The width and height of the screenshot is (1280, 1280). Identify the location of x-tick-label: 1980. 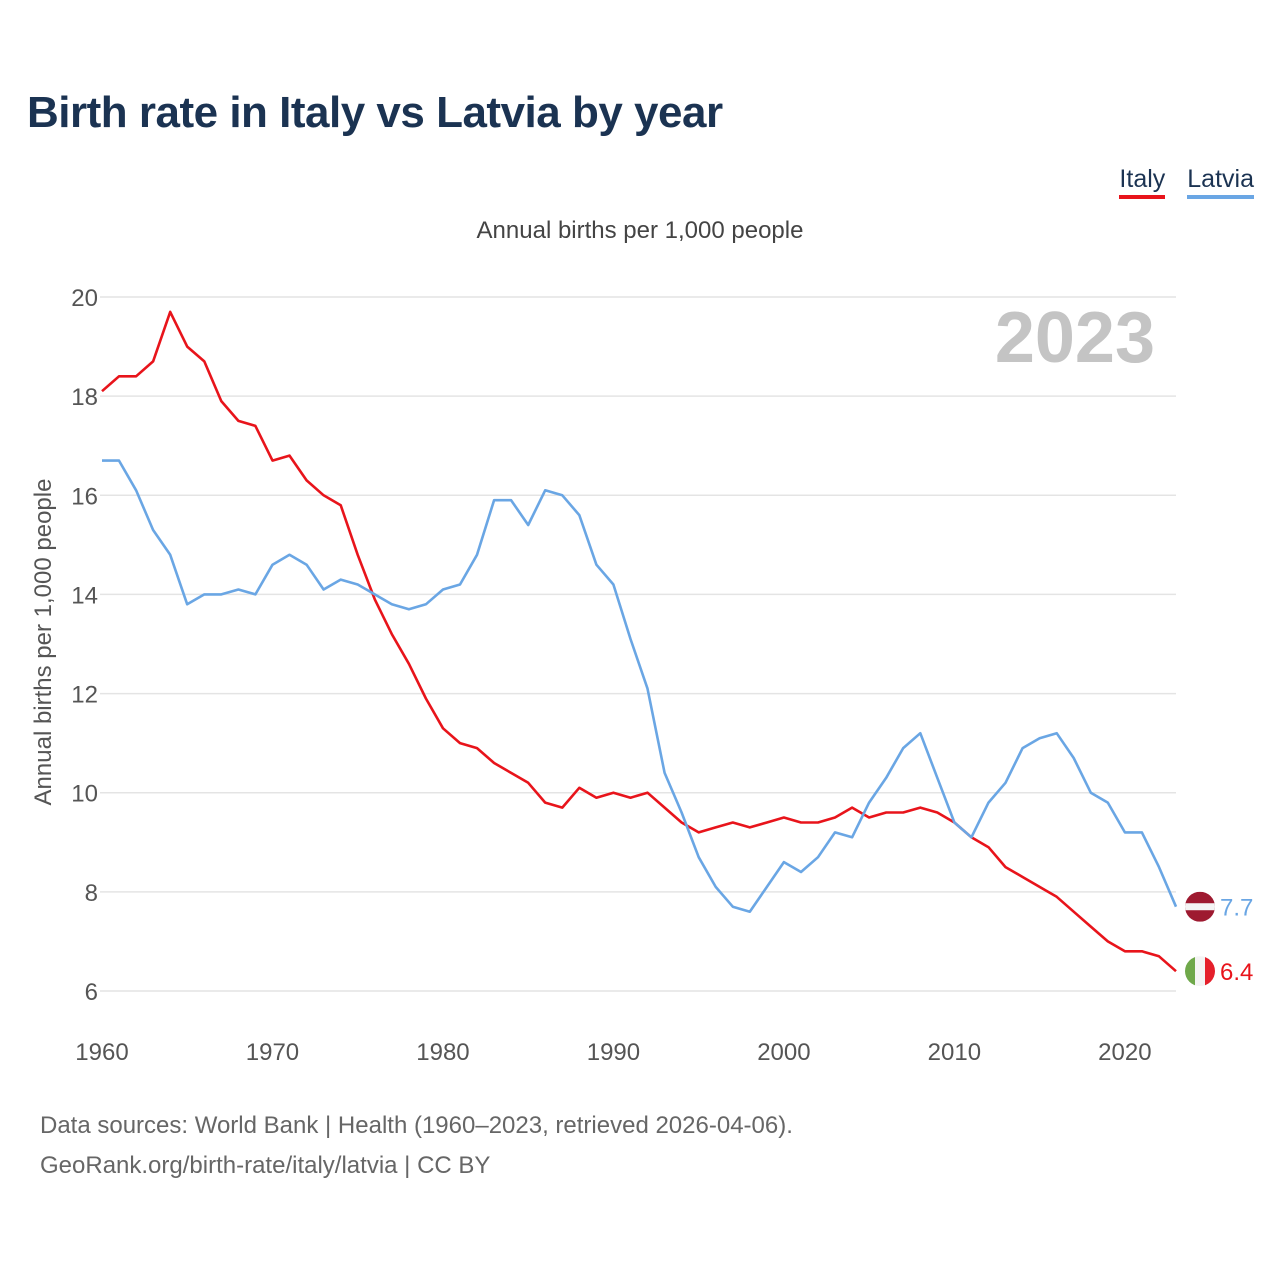
(442, 1052).